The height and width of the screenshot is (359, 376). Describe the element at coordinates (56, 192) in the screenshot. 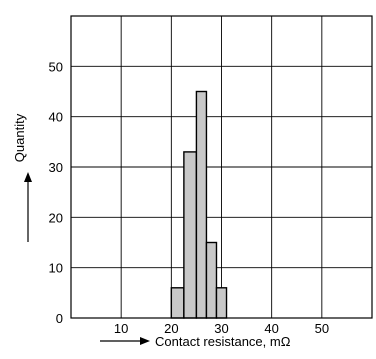

I see `y-tick-labels: 0 10 20 30 40 50` at that location.